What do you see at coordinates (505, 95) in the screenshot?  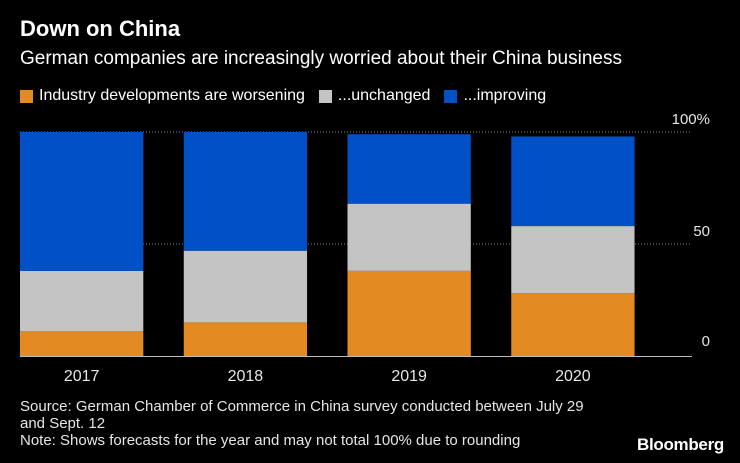 I see `legend-label-improving: ...improving` at bounding box center [505, 95].